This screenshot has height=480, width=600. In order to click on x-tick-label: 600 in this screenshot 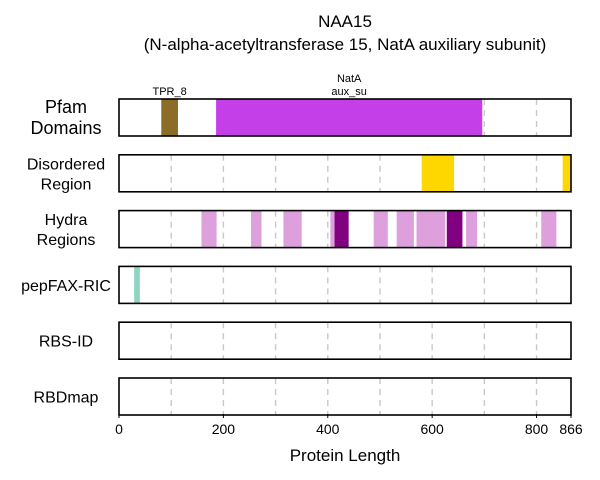, I will do `click(432, 429)`.